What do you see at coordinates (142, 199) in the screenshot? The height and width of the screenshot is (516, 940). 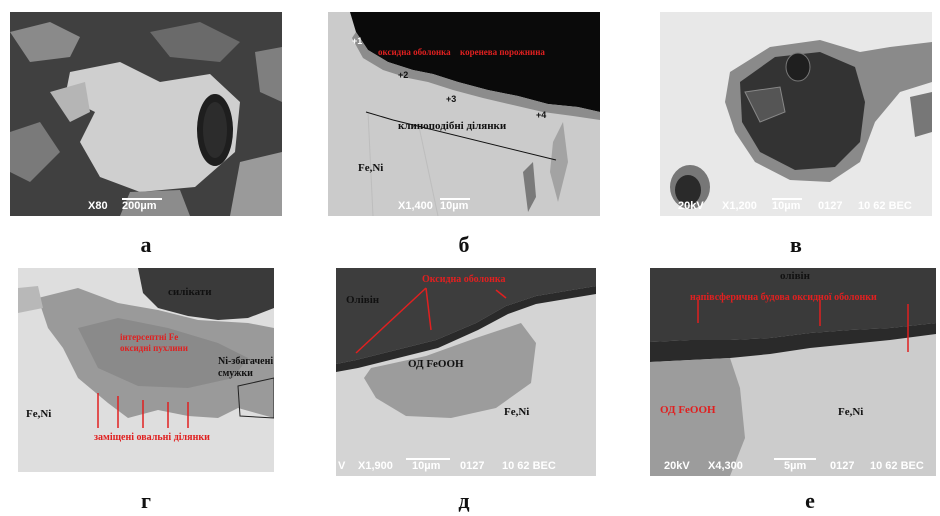 I see `scalebar-line-a` at bounding box center [142, 199].